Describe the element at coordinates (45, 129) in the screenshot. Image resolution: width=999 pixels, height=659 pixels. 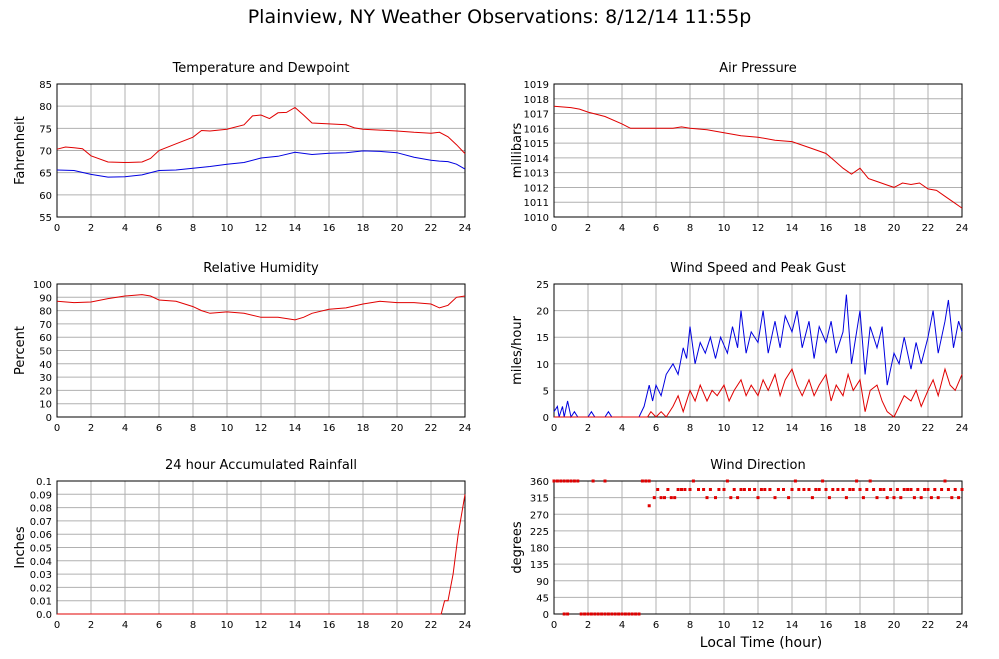
I see `y-tick-label: 75` at that location.